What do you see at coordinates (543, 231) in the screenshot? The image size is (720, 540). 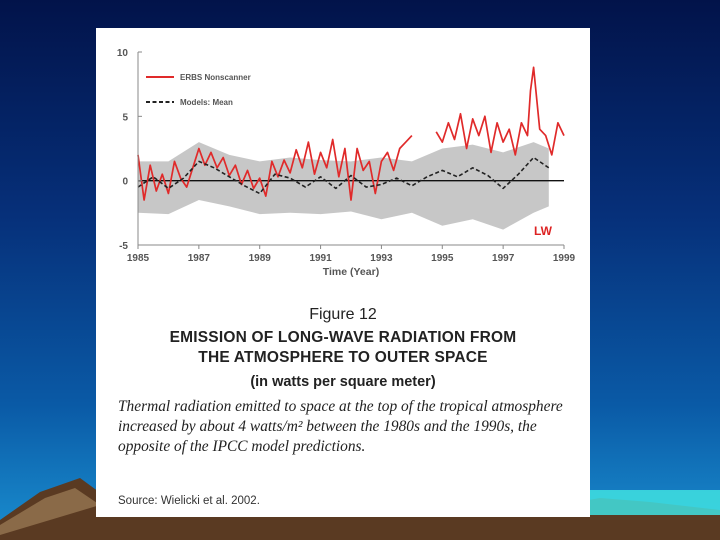 I see `lw-annotation: LW` at bounding box center [543, 231].